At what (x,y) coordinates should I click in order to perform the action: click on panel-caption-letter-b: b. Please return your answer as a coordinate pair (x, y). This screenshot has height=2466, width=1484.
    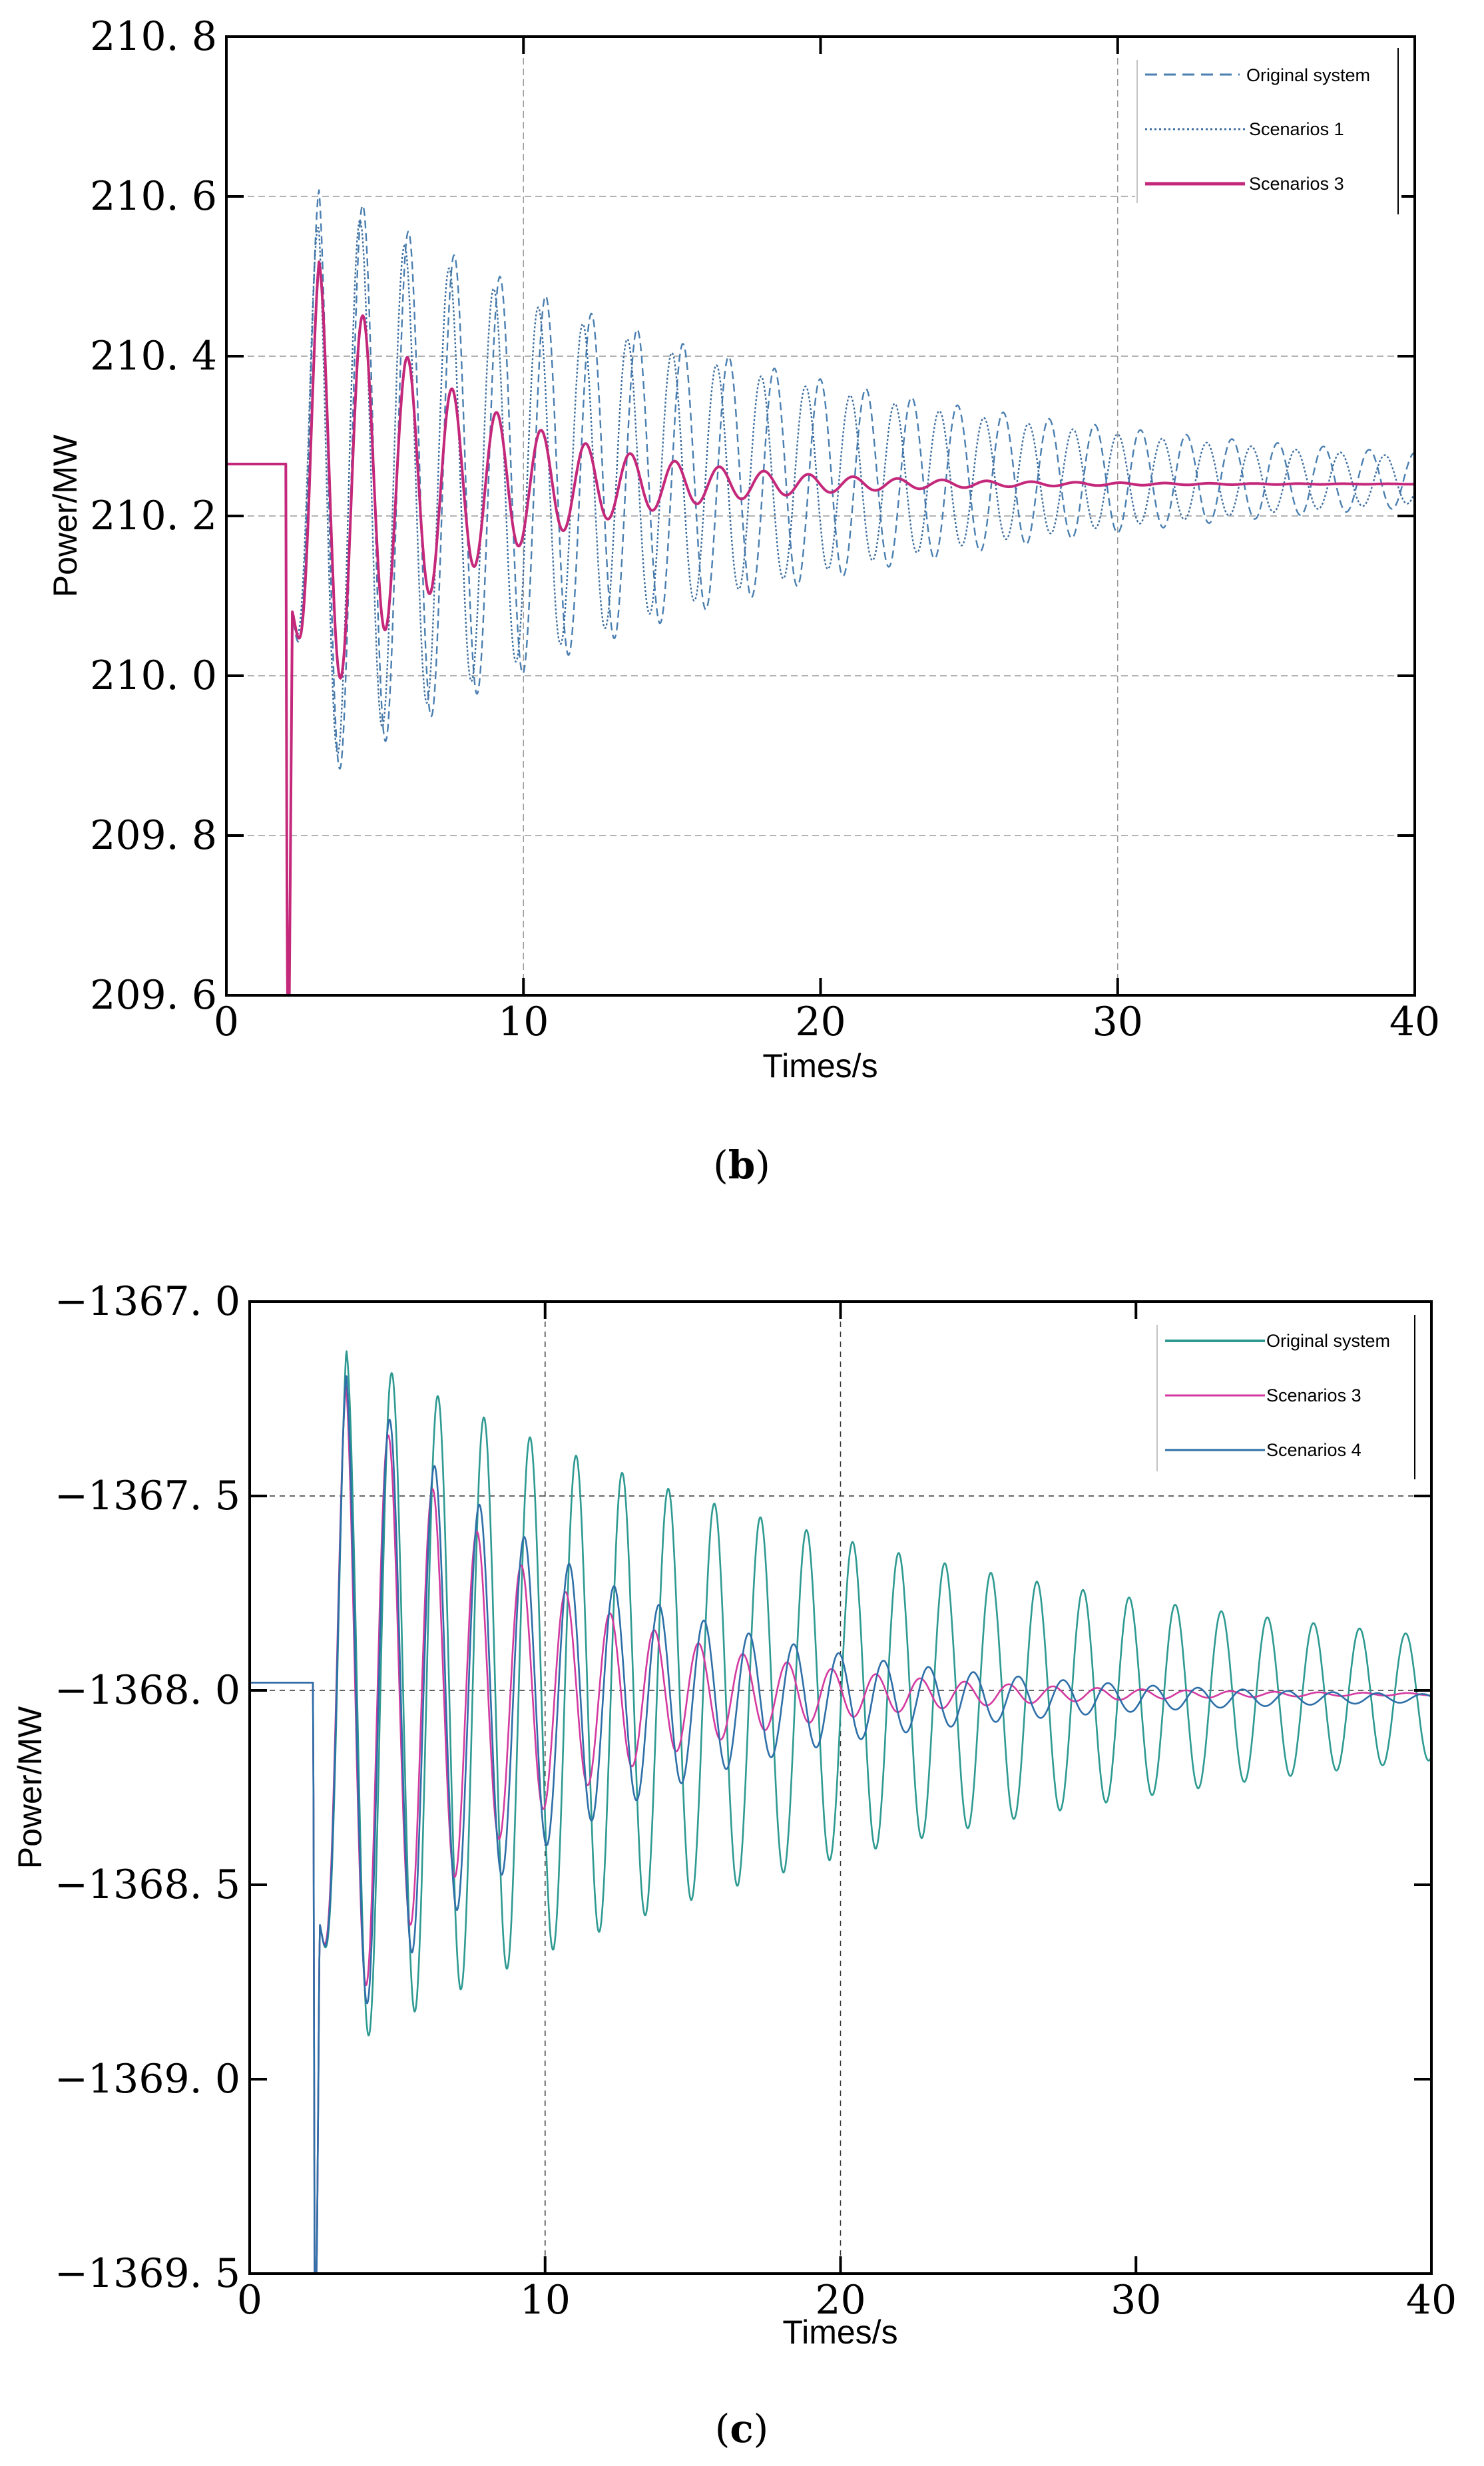
    Looking at the image, I should click on (742, 1165).